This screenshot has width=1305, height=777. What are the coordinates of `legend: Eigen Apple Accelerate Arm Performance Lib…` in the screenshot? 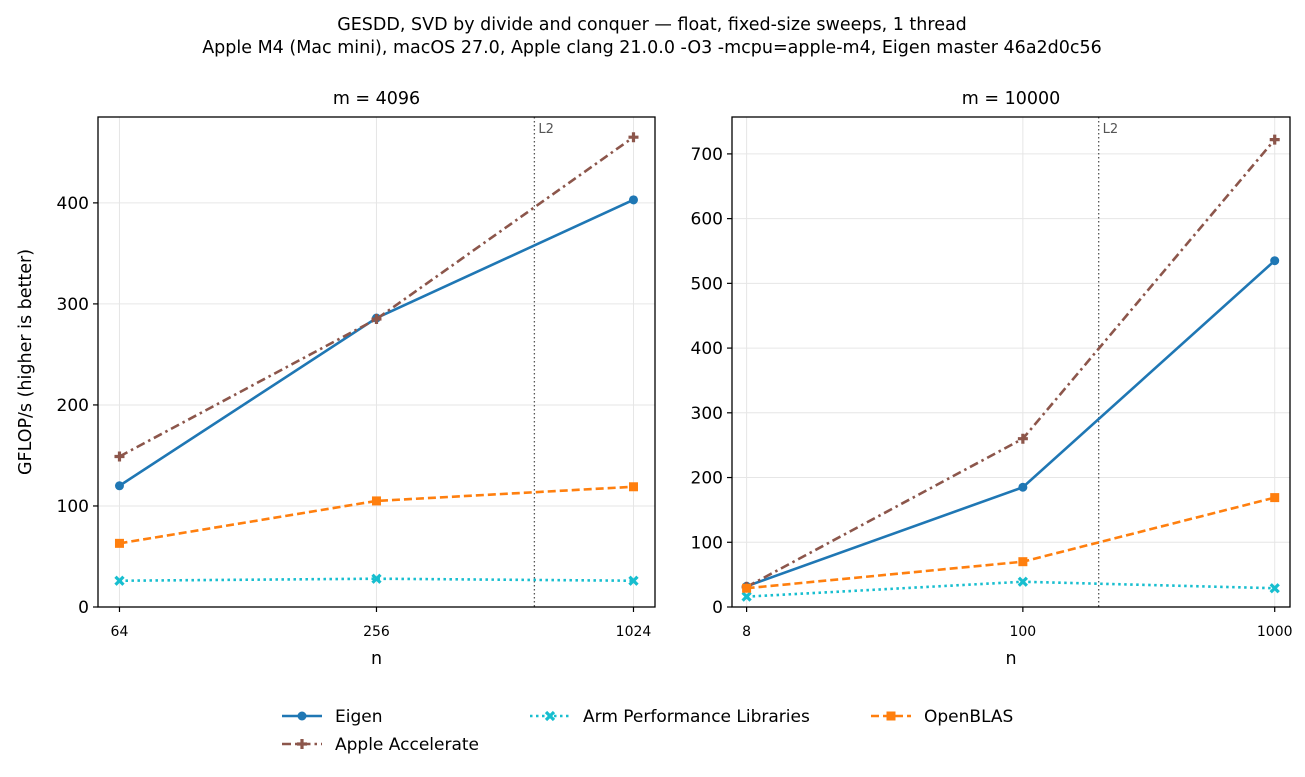 It's located at (647, 731).